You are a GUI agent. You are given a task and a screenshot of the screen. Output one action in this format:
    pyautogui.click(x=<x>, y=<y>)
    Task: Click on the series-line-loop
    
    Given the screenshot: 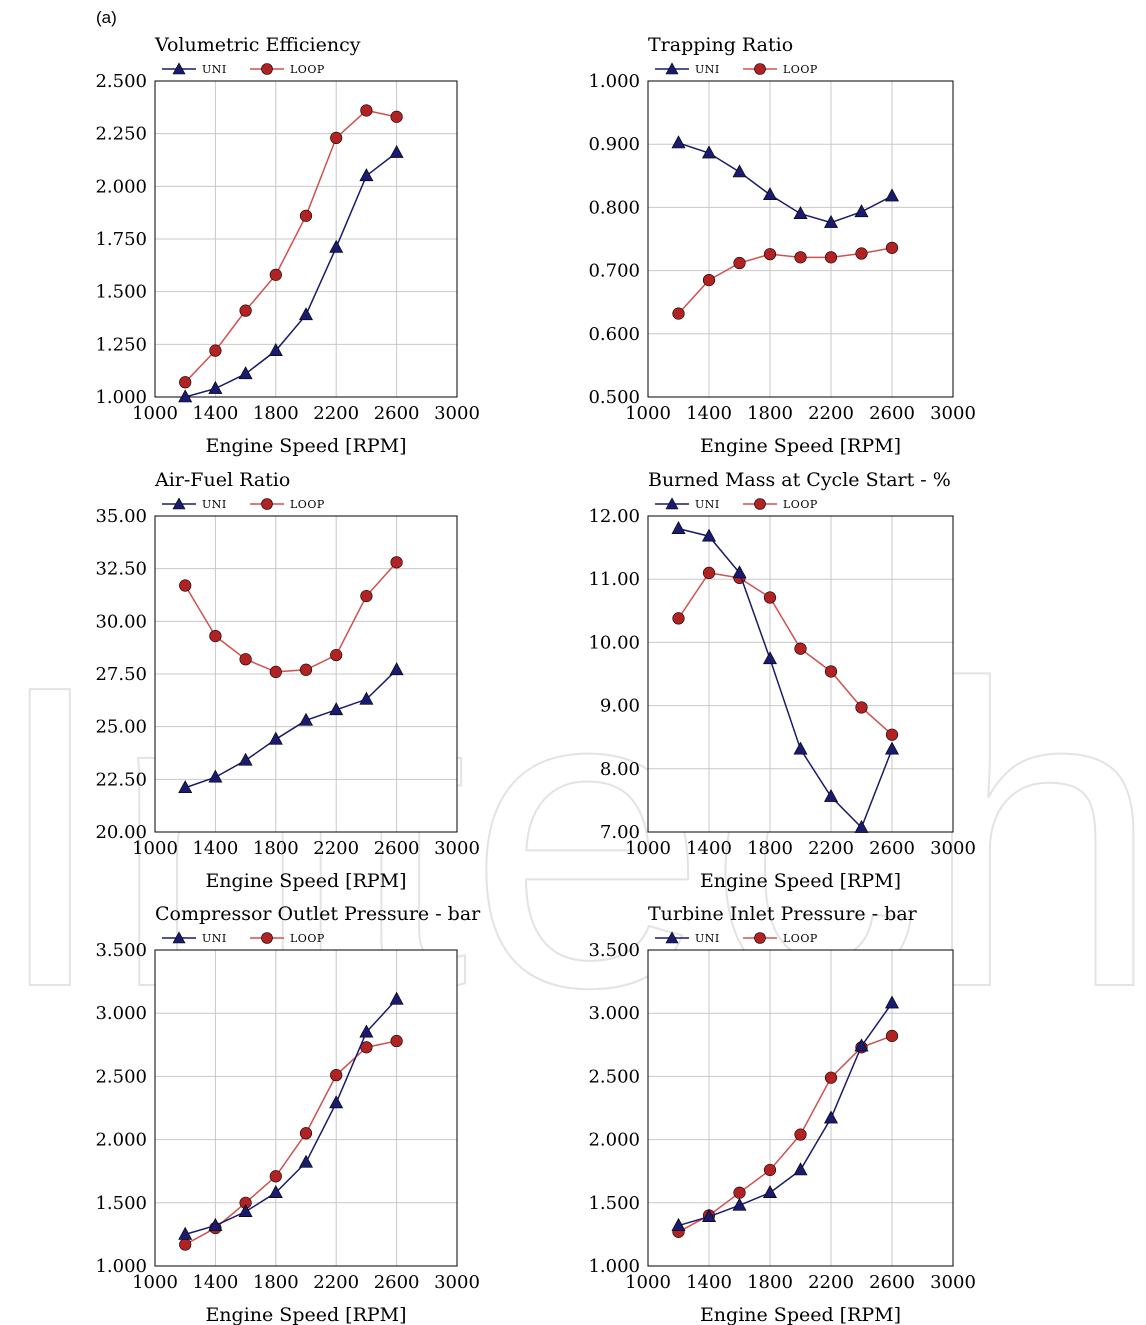 What is the action you would take?
    pyautogui.click(x=291, y=617)
    